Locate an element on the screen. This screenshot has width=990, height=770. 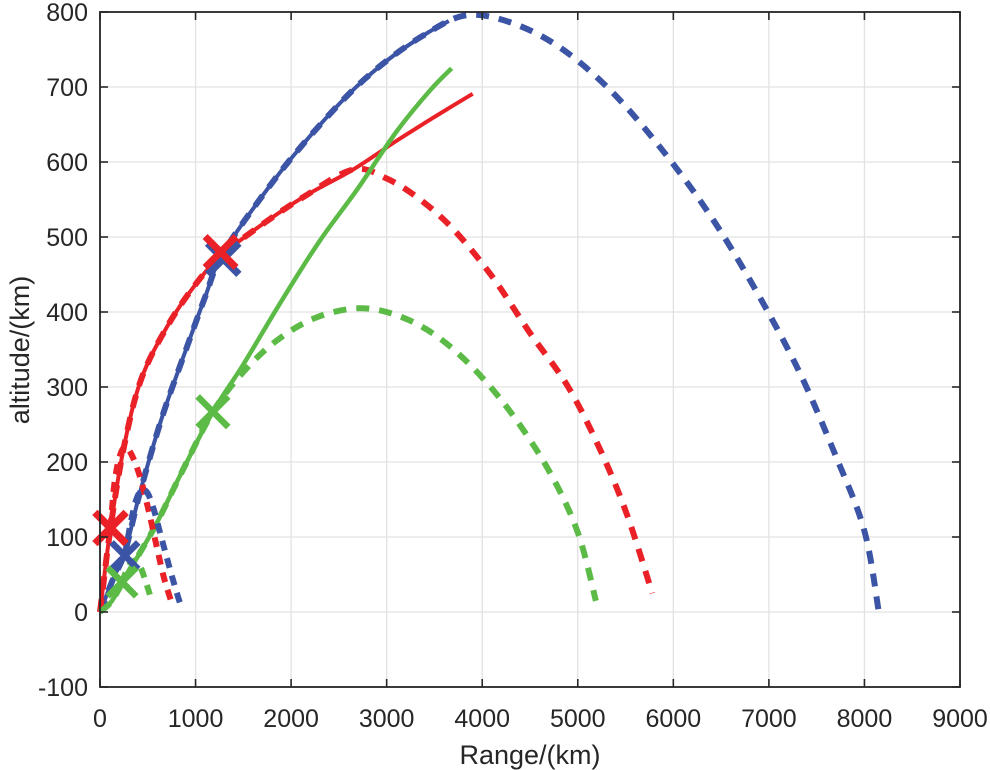
x-axis-label: Range/(km) is located at coordinates (530, 755).